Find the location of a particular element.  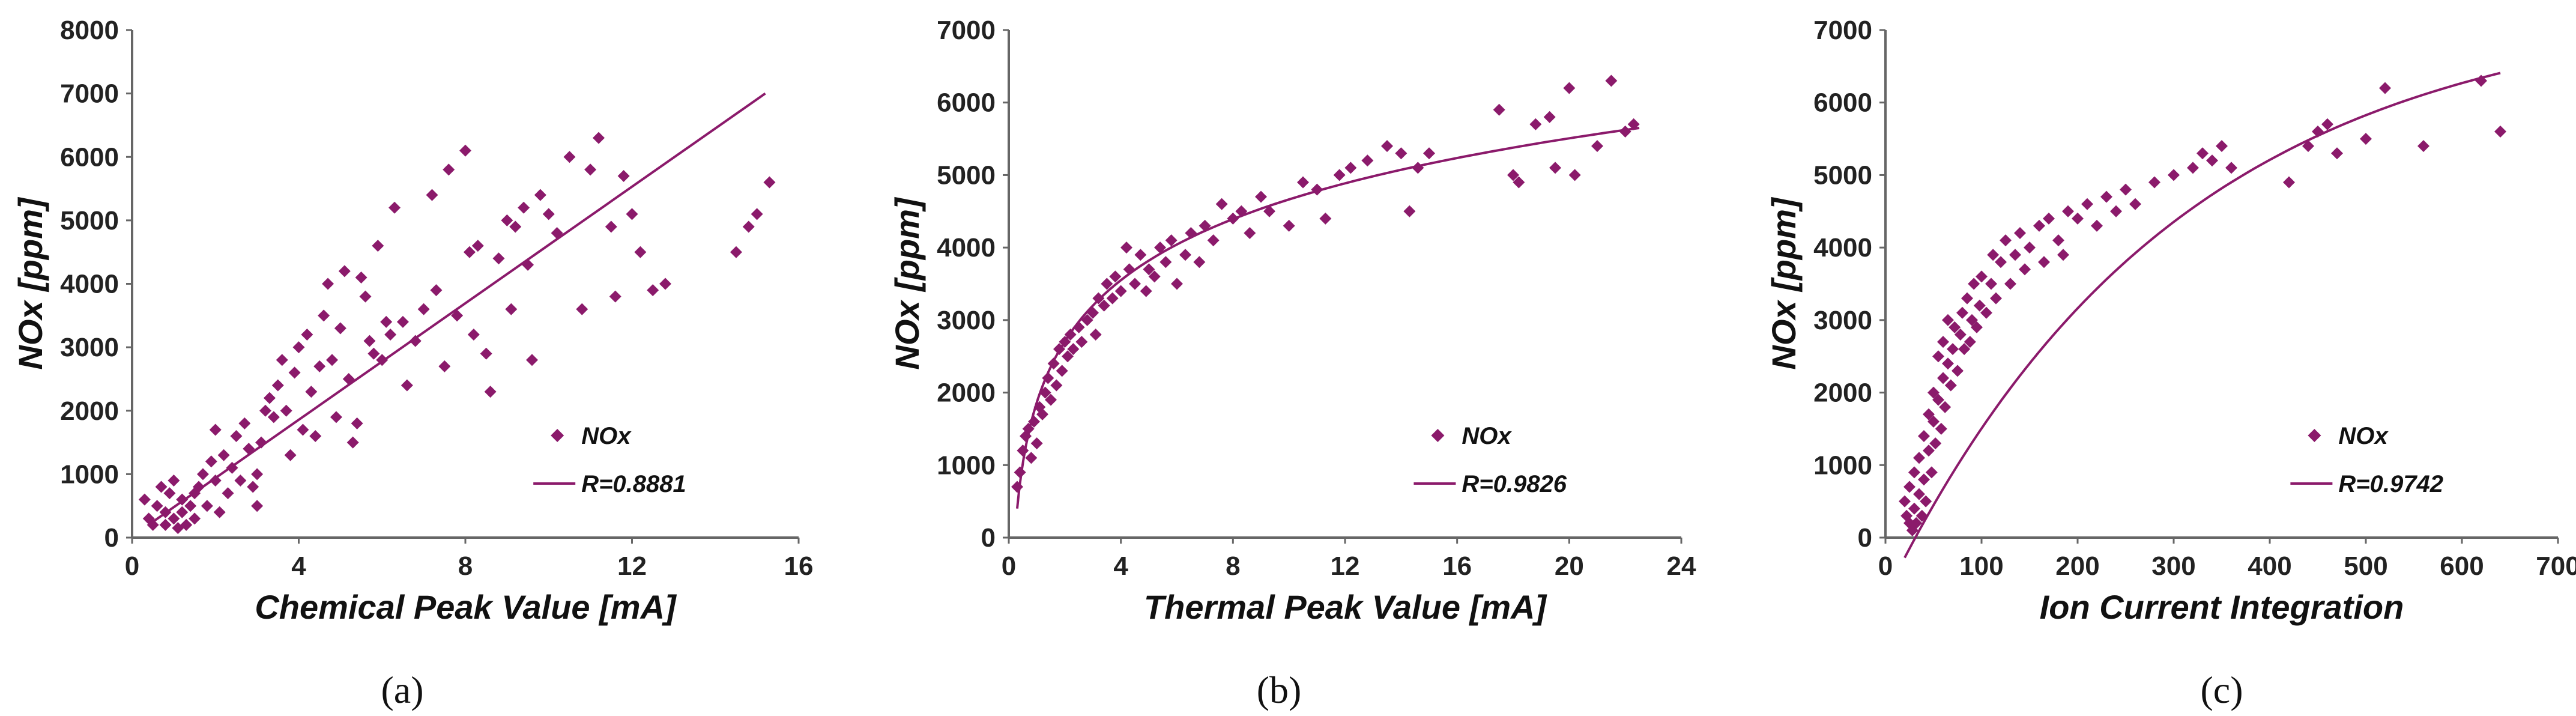

x-tick-label: 300 is located at coordinates (2173, 566).